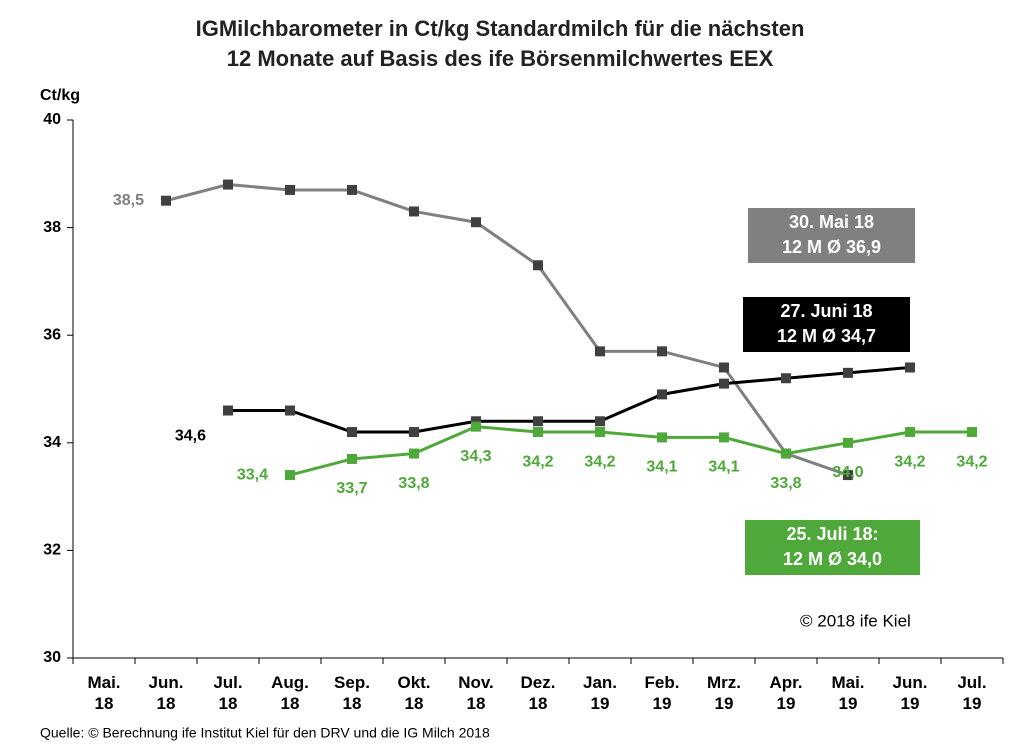  What do you see at coordinates (475, 456) in the screenshot?
I see `data-label: 34,3` at bounding box center [475, 456].